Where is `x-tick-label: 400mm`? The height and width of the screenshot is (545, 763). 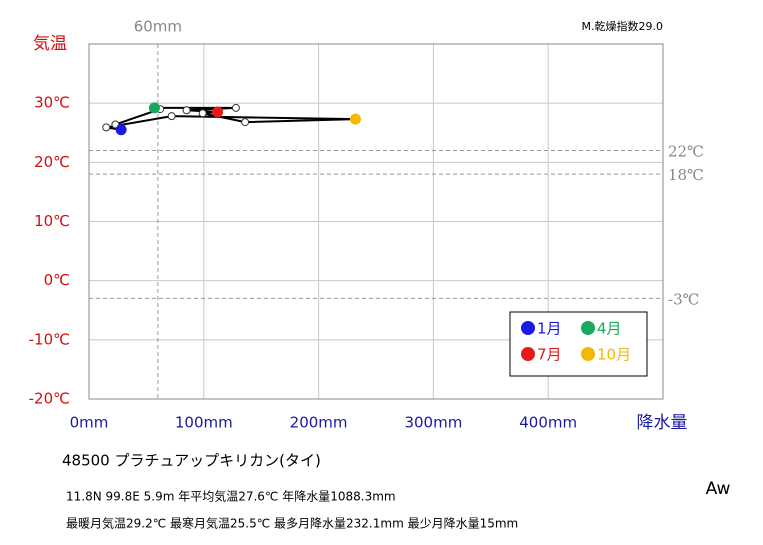 x-tick-label: 400mm is located at coordinates (548, 423).